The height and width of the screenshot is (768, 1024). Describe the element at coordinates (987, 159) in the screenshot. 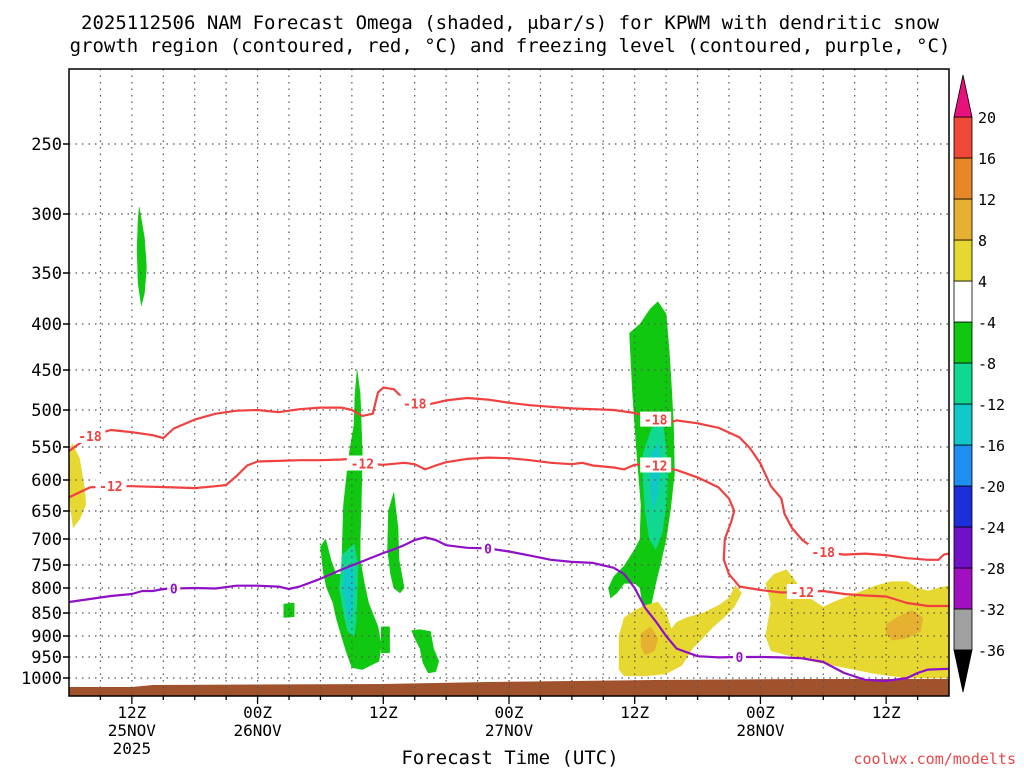

I see `colorbar-label-16: 16` at that location.